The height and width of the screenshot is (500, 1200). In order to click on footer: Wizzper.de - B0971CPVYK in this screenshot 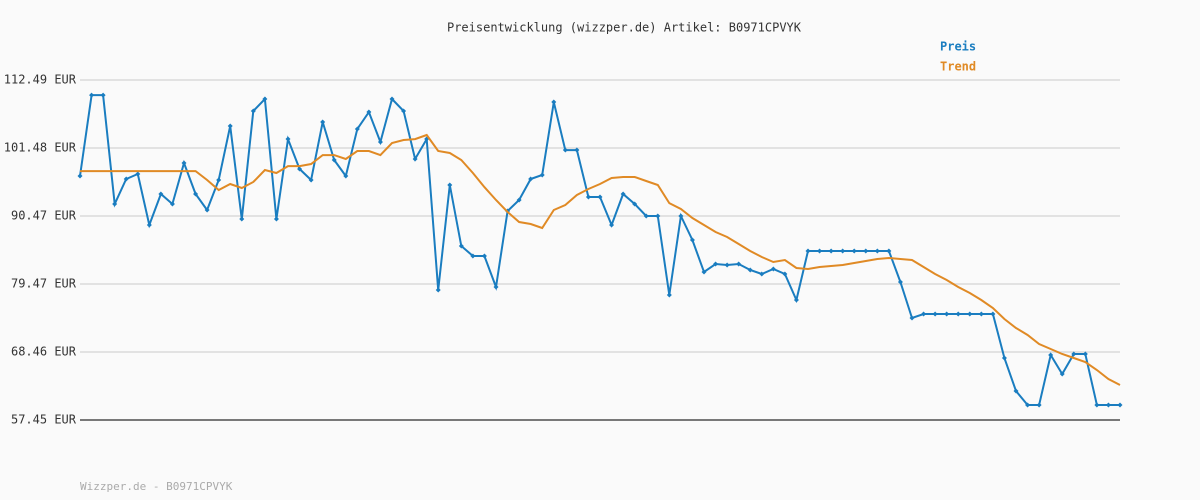, I will do `click(156, 486)`.